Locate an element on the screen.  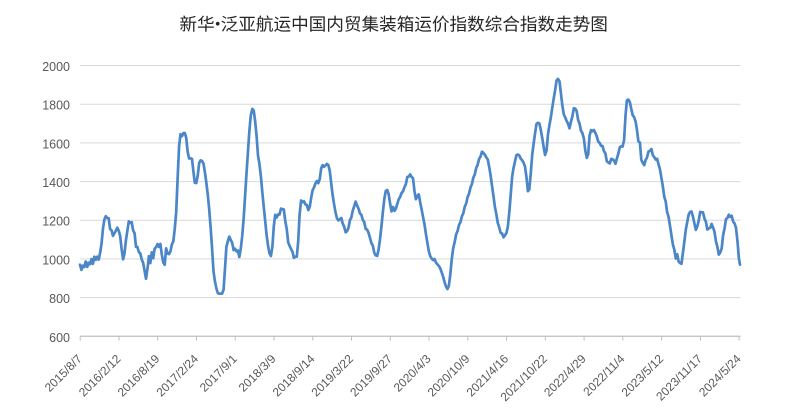
svg-text: 600 is located at coordinates (59, 338).